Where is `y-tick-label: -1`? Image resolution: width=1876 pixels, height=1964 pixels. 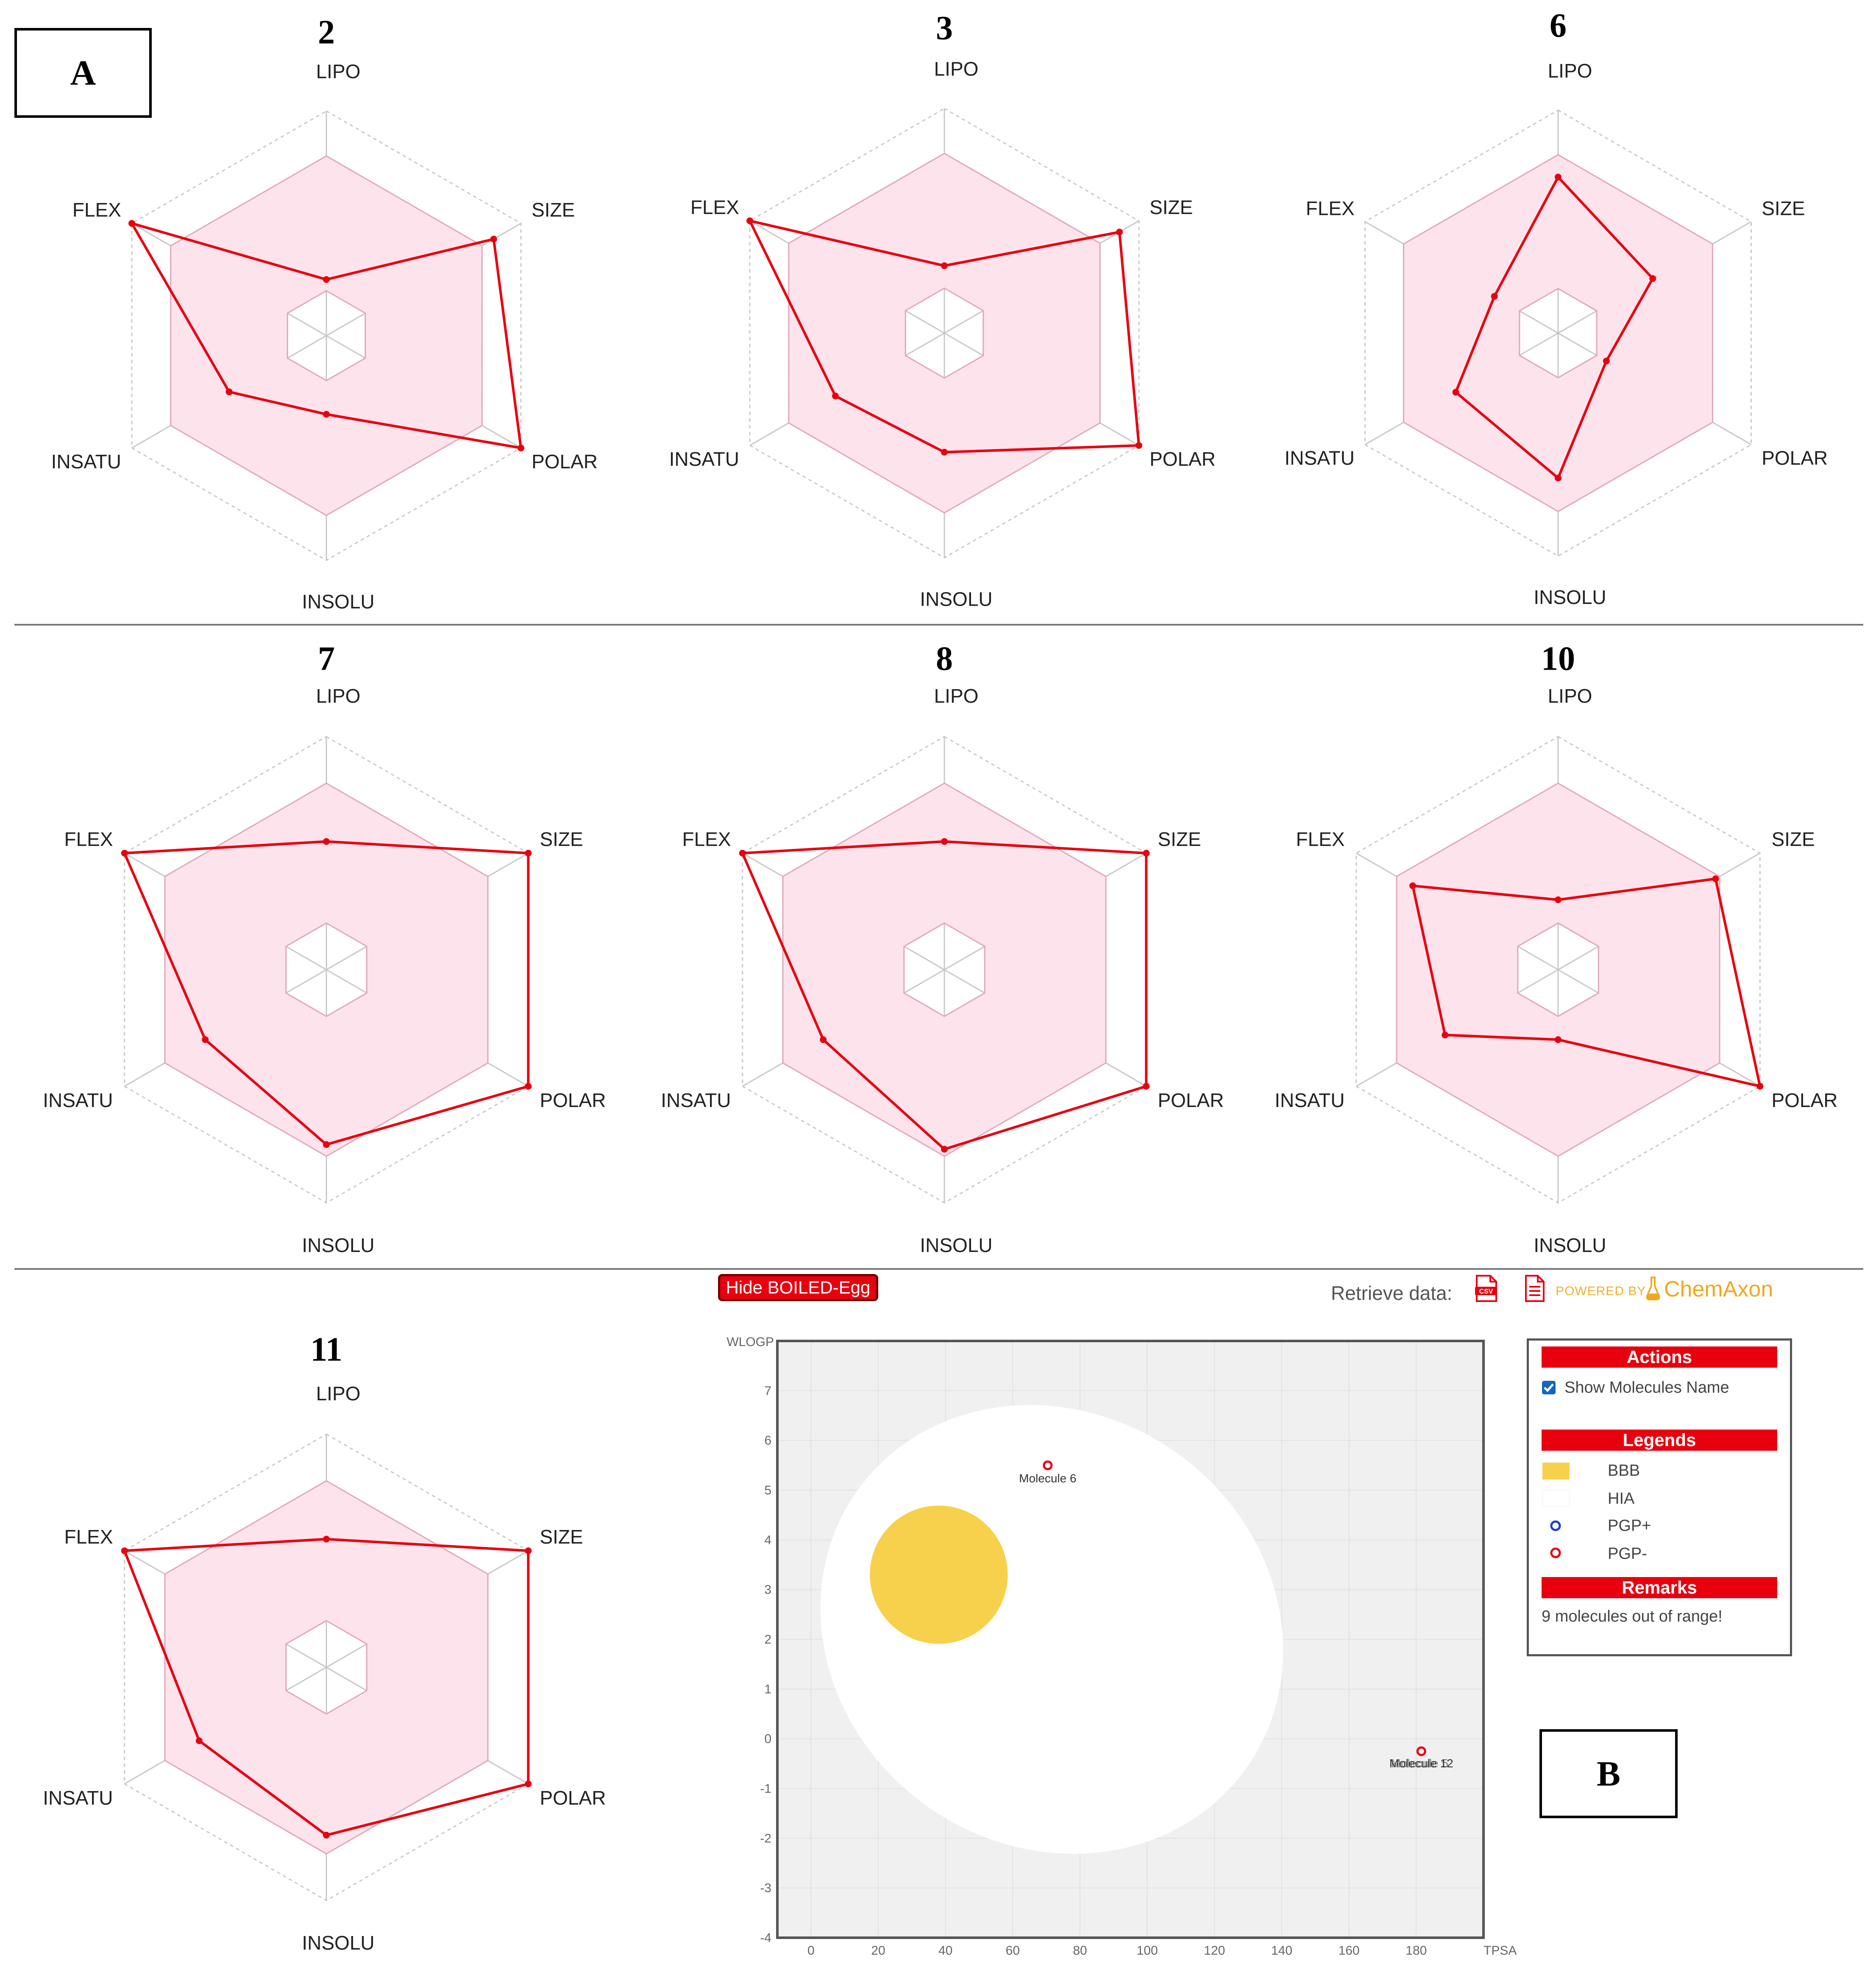
y-tick-label: -1 is located at coordinates (765, 1789).